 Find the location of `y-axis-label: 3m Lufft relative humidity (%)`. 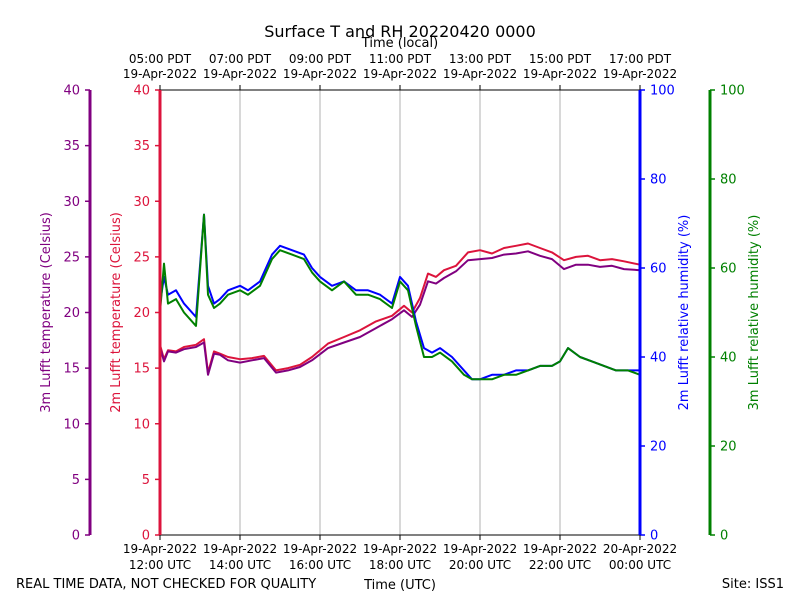

y-axis-label: 3m Lufft relative humidity (%) is located at coordinates (754, 313).